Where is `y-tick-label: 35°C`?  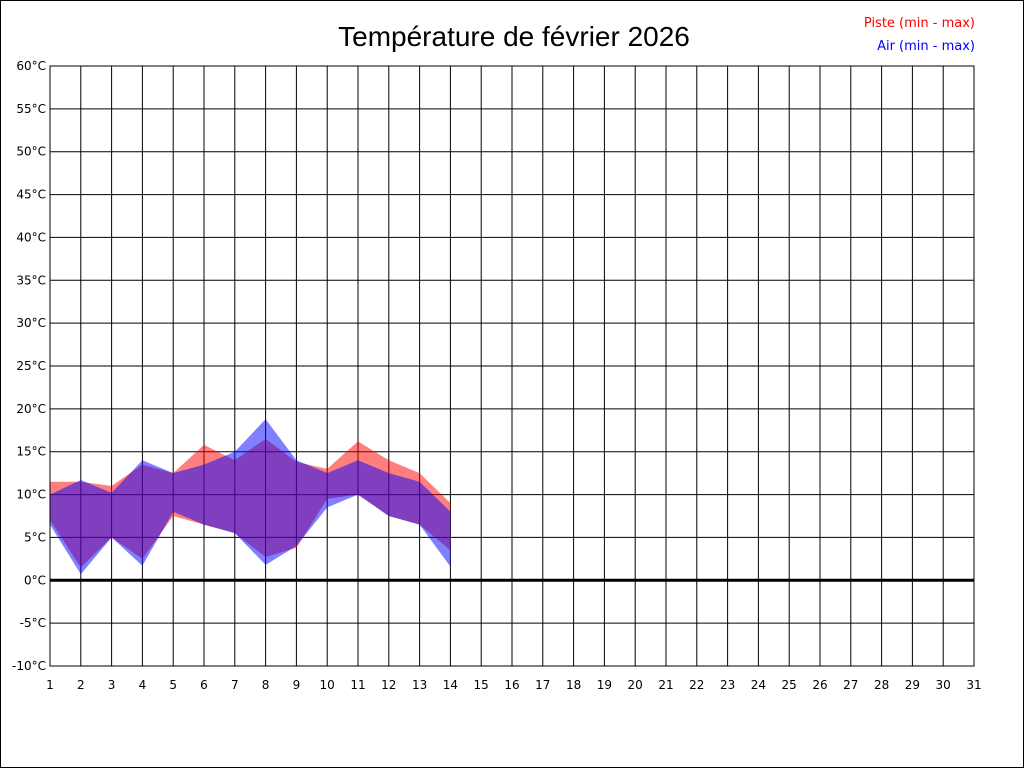
y-tick-label: 35°C is located at coordinates (31, 280).